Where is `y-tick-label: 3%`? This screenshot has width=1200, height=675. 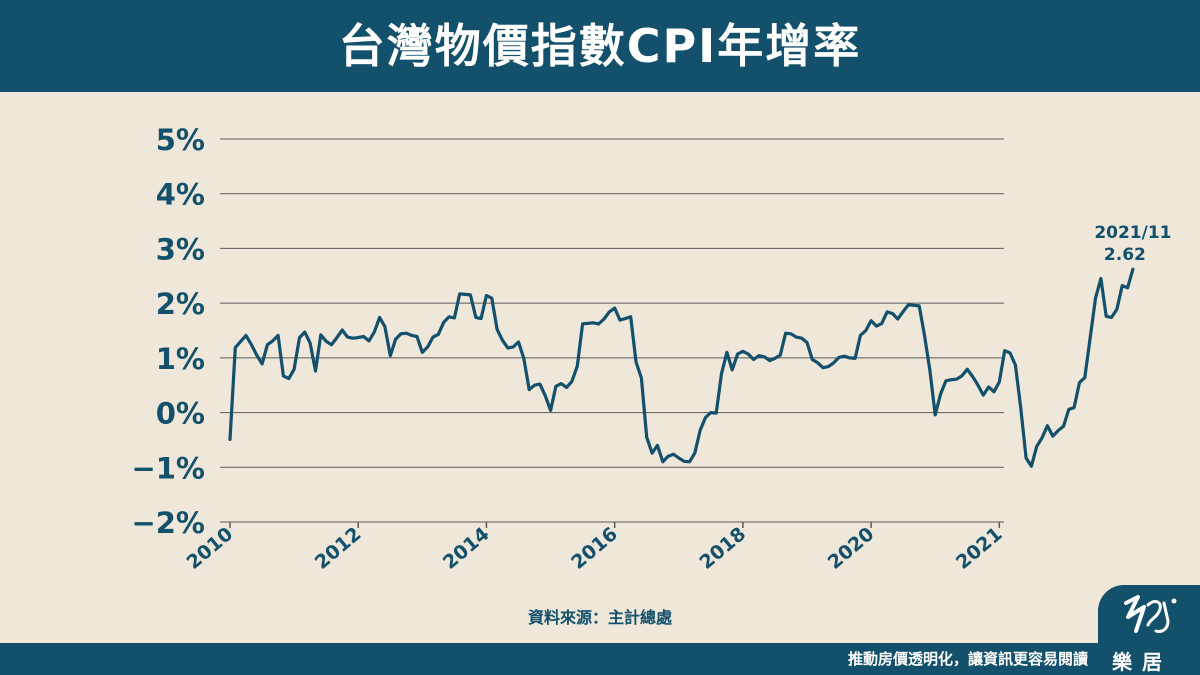
y-tick-label: 3% is located at coordinates (180, 249).